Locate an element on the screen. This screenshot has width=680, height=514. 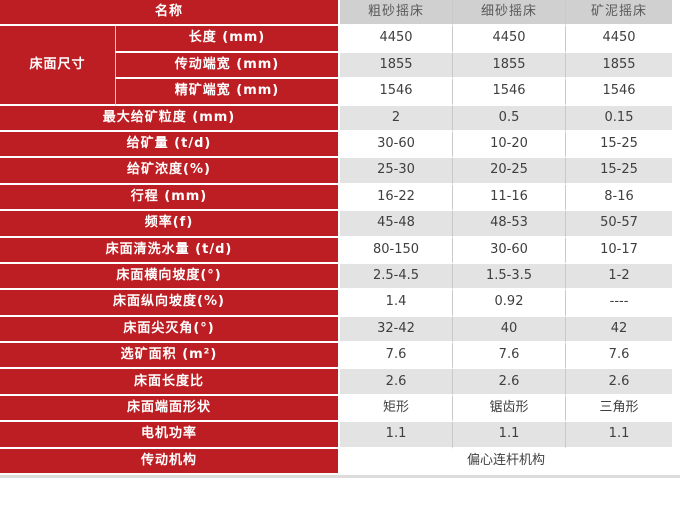
spec-value-cell: 8-16 is located at coordinates (619, 198).